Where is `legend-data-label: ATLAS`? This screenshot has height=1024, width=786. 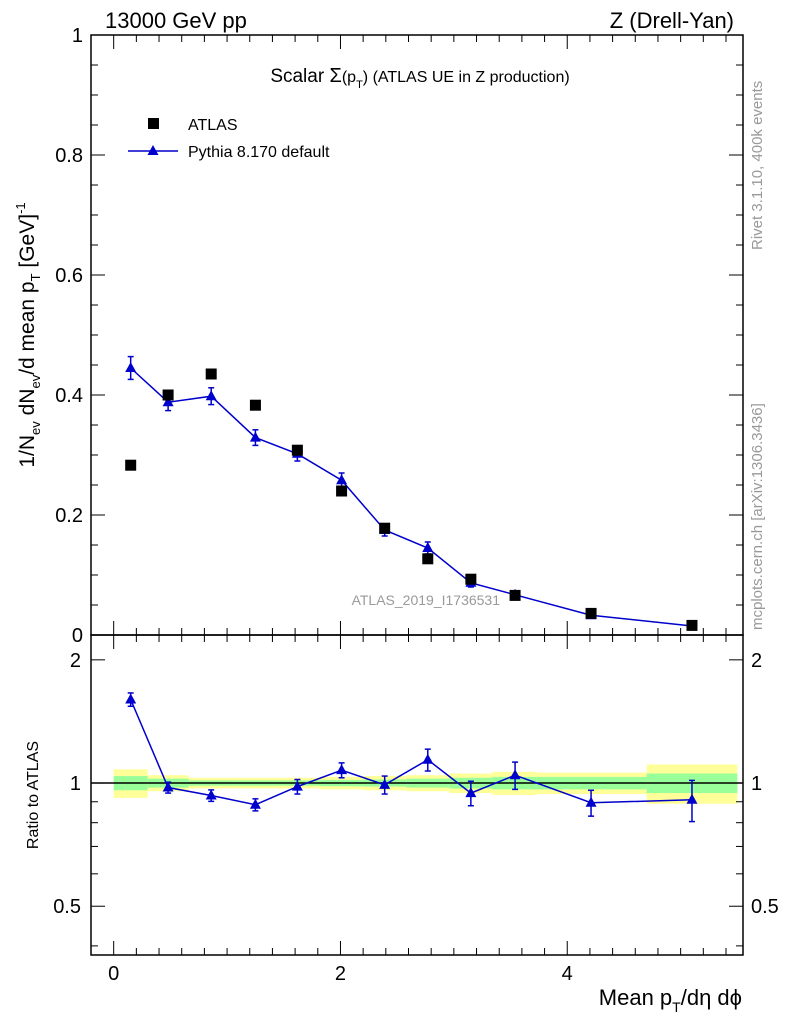
legend-data-label: ATLAS is located at coordinates (213, 125).